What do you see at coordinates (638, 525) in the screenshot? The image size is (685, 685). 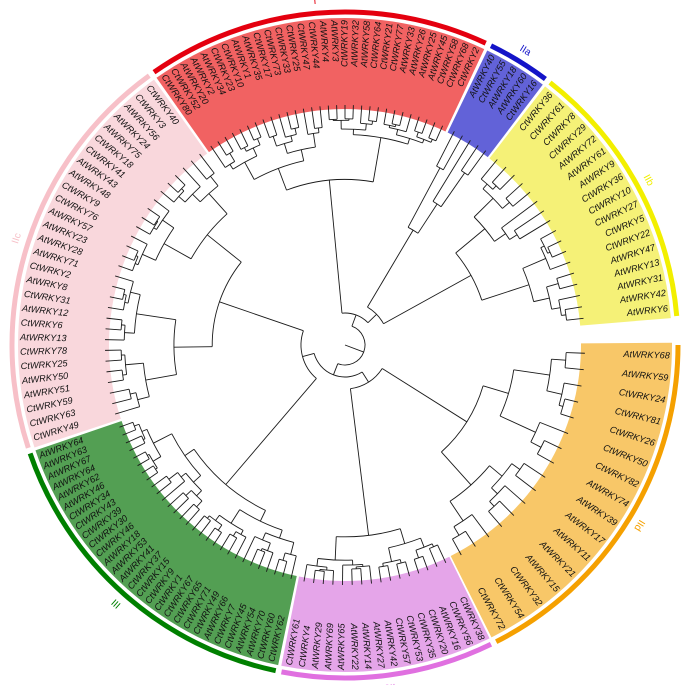 I see `clade-label-iid: IId` at bounding box center [638, 525].